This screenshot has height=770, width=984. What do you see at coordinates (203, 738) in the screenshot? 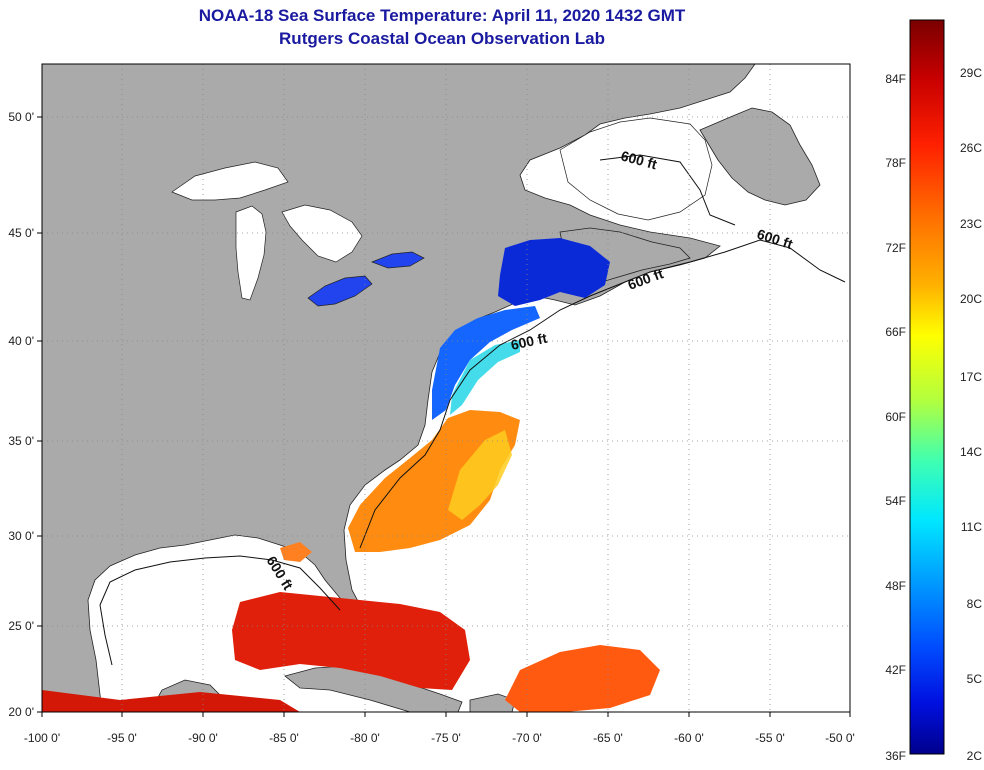
I see `lon-label: -90 0'` at bounding box center [203, 738].